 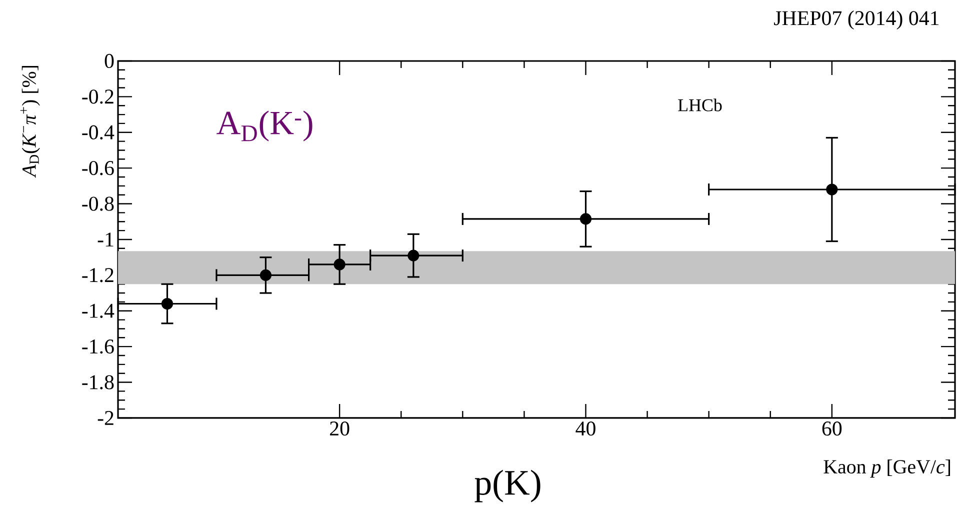 I want to click on y-tick-label: -1, so click(x=106, y=239).